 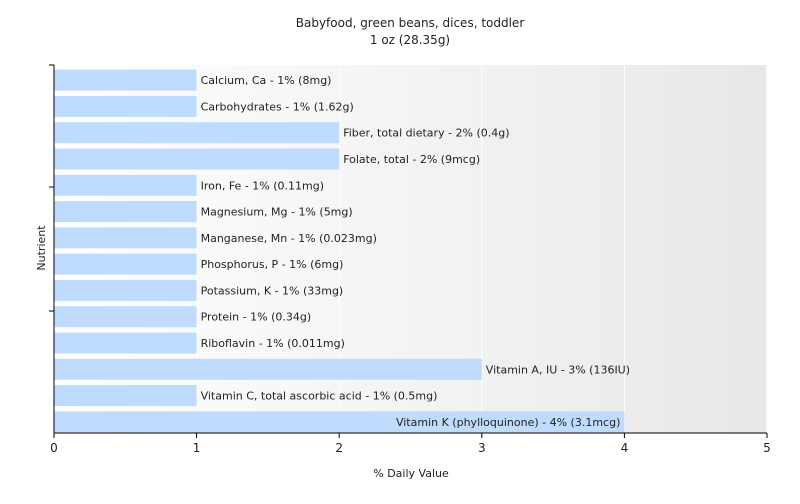 I want to click on y-axis-label: Nutrient, so click(x=41, y=248).